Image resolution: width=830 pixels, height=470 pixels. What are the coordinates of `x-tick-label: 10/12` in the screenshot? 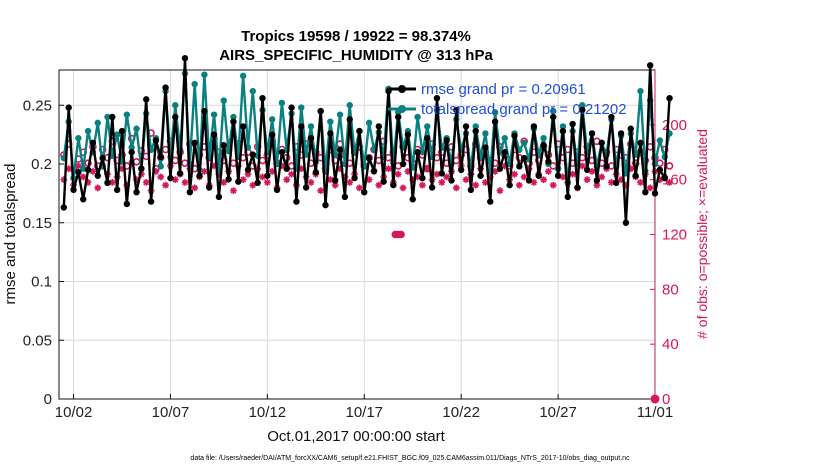 It's located at (268, 412).